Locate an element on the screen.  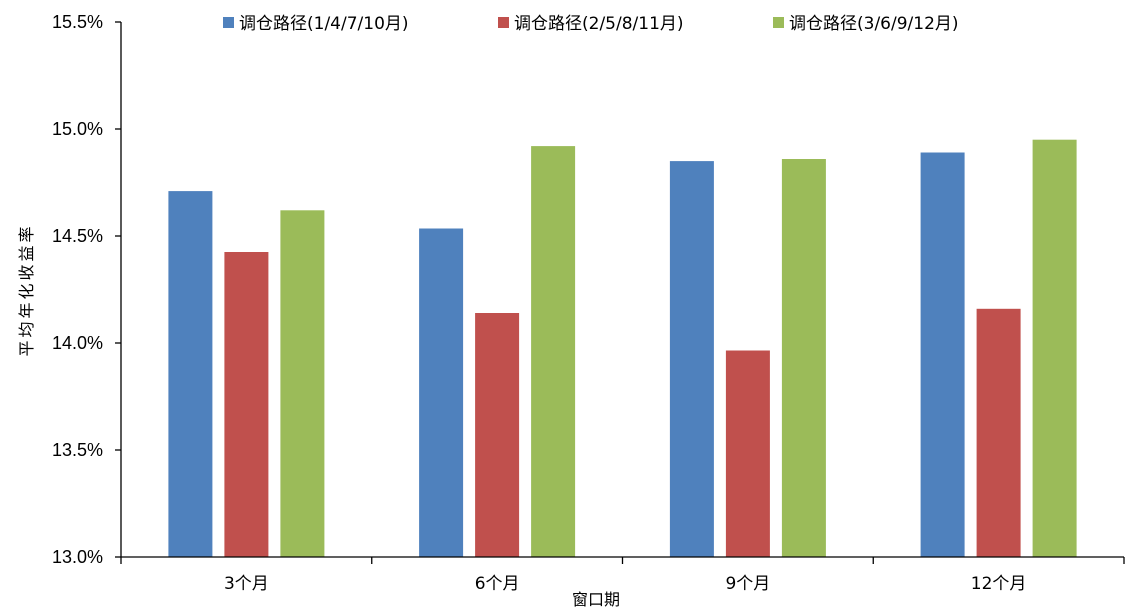
y-tick-label: 14.5% is located at coordinates (77, 236).